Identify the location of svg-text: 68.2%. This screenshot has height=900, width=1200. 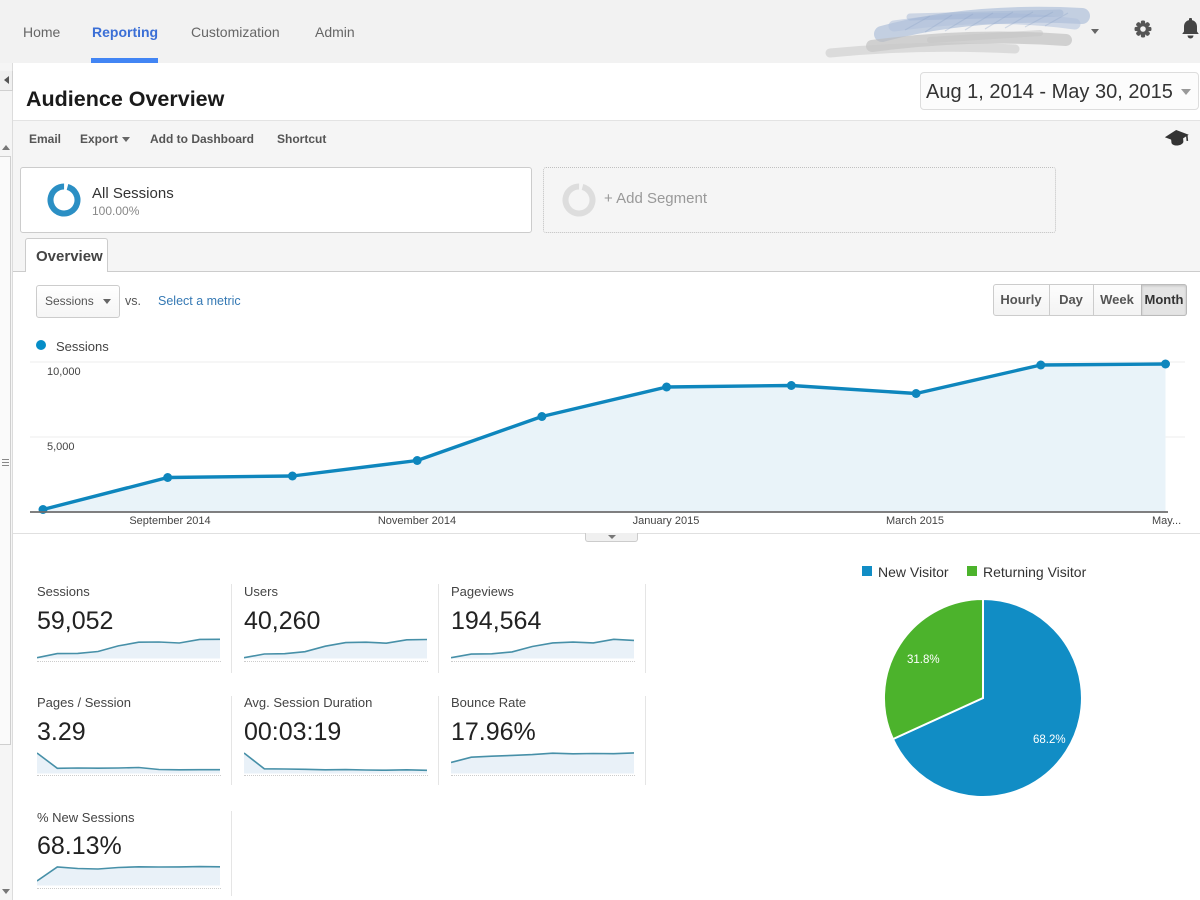
(1049, 740).